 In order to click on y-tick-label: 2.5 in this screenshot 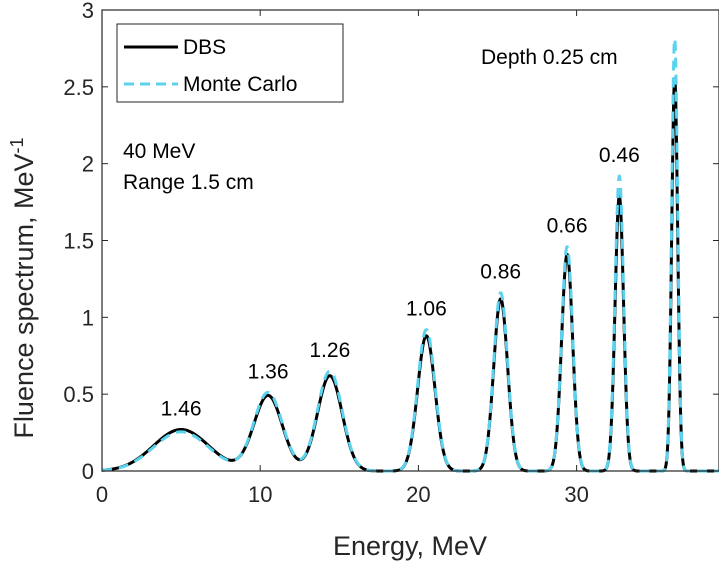, I will do `click(78, 87)`.